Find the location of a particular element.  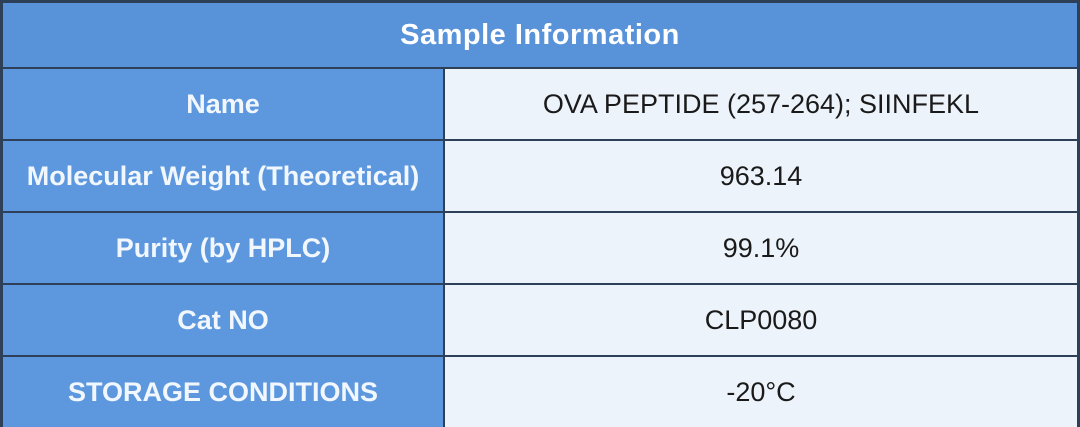

row-value-cat-no: CLP0080 is located at coordinates (761, 320).